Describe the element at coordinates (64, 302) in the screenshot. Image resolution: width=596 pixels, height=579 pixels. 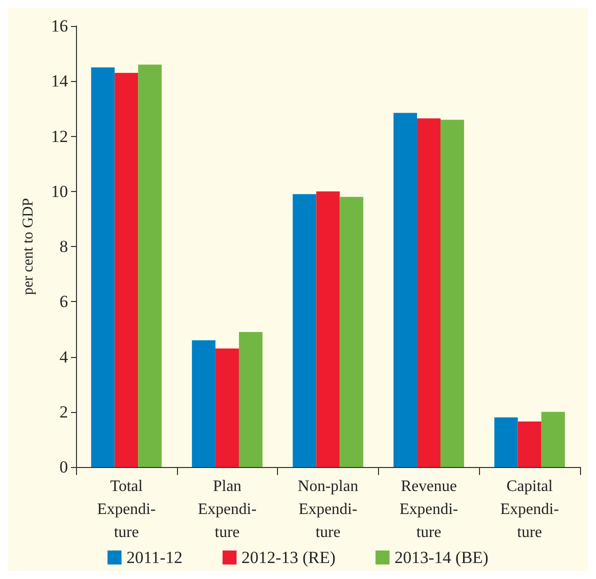
I see `y-tick-label: 6` at that location.